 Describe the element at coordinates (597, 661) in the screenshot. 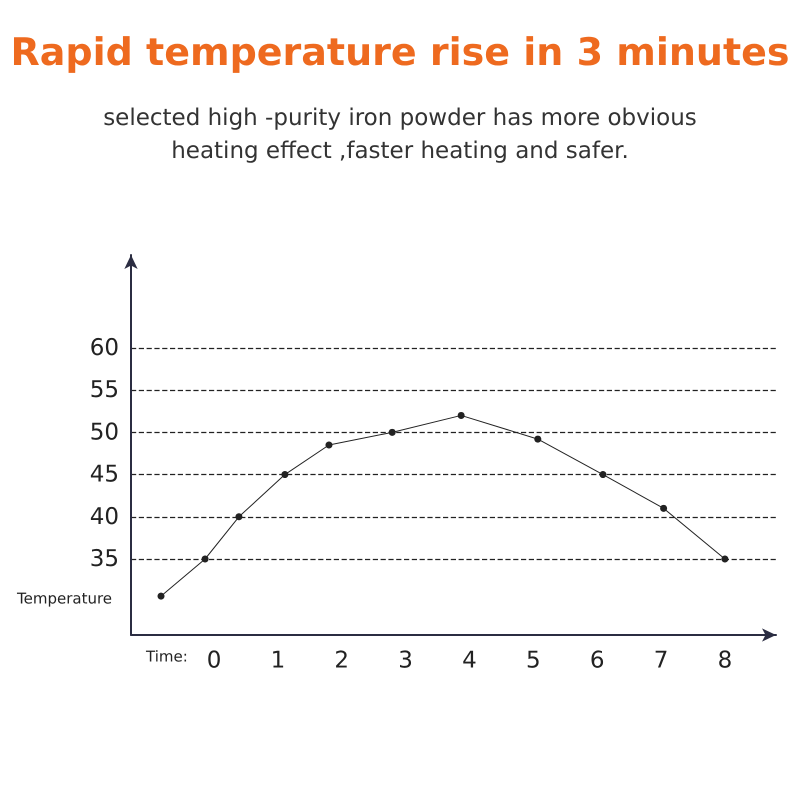

I see `x-tick-label: 6` at that location.